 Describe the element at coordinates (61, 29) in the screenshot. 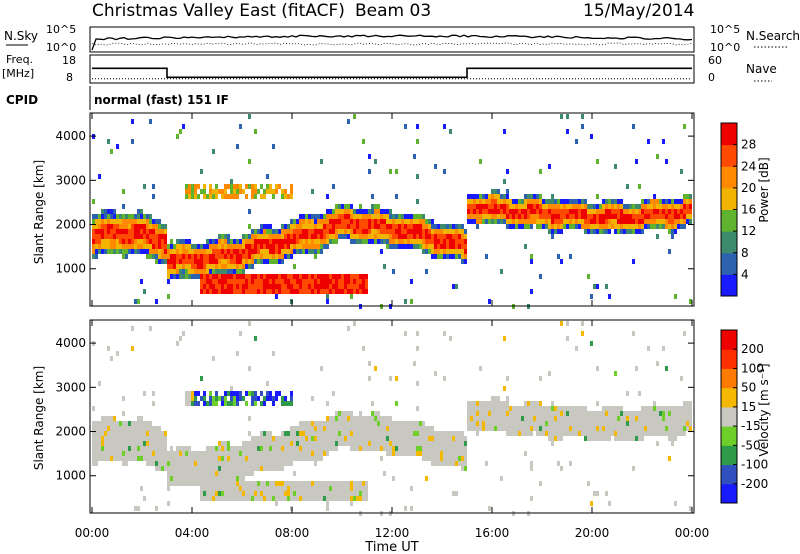

I see `nsky-tick-top: 10^5` at that location.